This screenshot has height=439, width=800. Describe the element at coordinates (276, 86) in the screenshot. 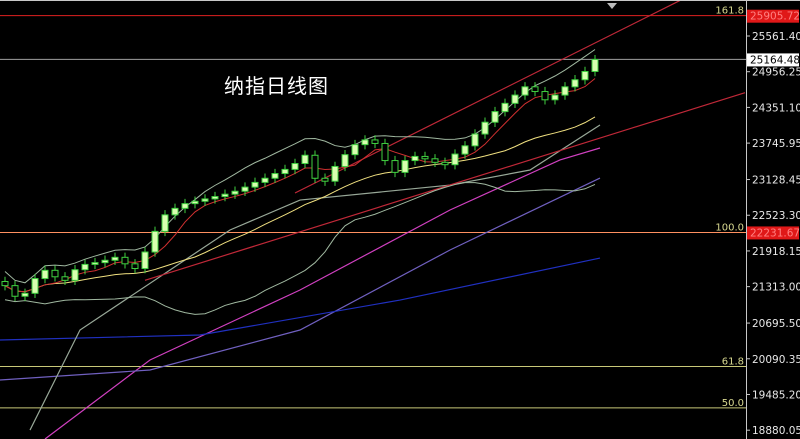

I see `chart-title: 纳指日线图` at that location.